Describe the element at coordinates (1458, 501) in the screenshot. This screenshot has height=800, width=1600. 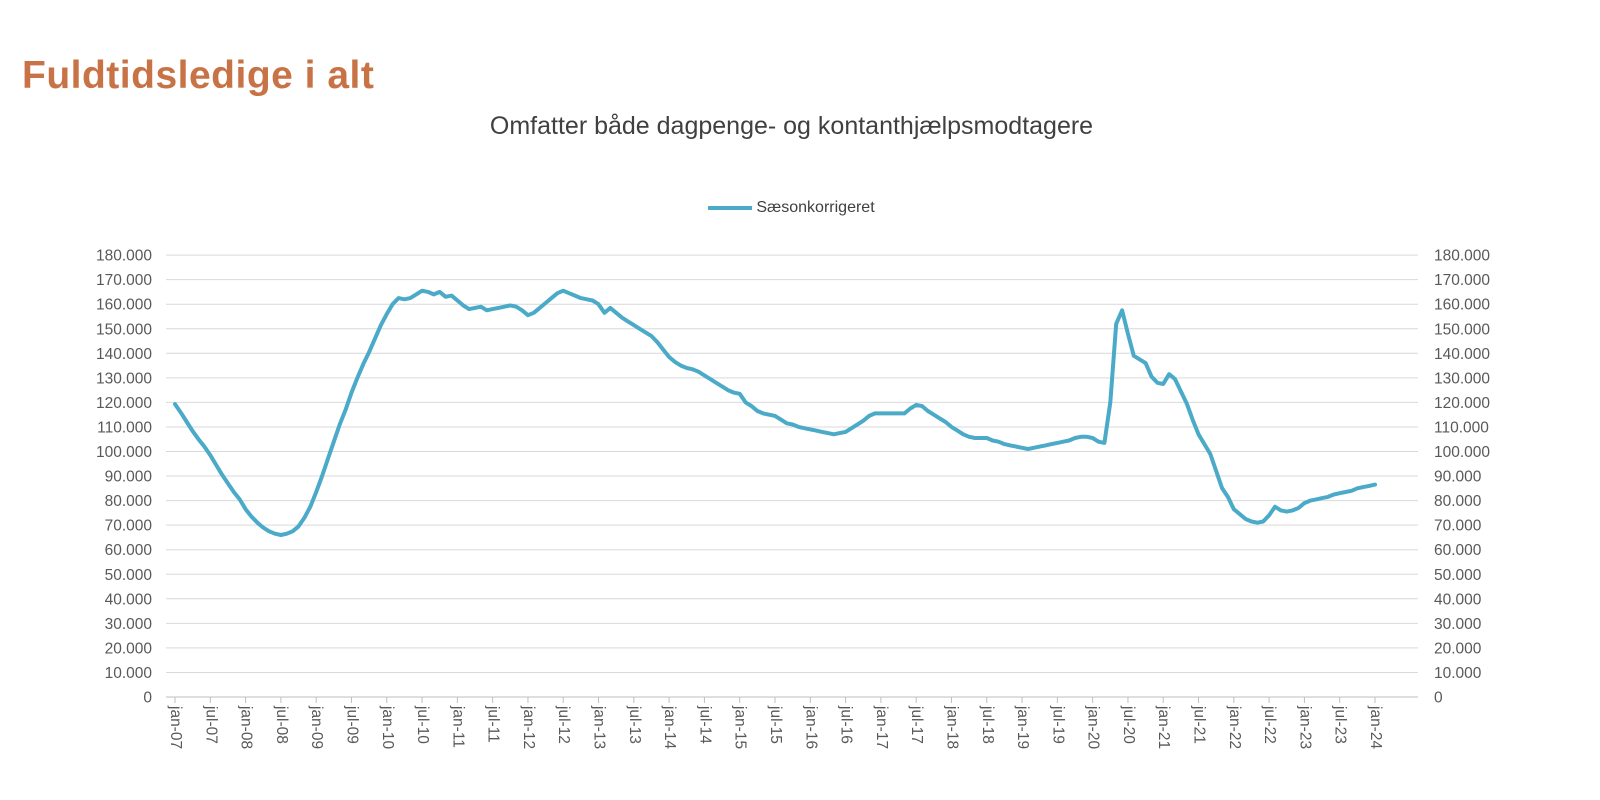
I see `y-axis-label-right: 80.000` at that location.